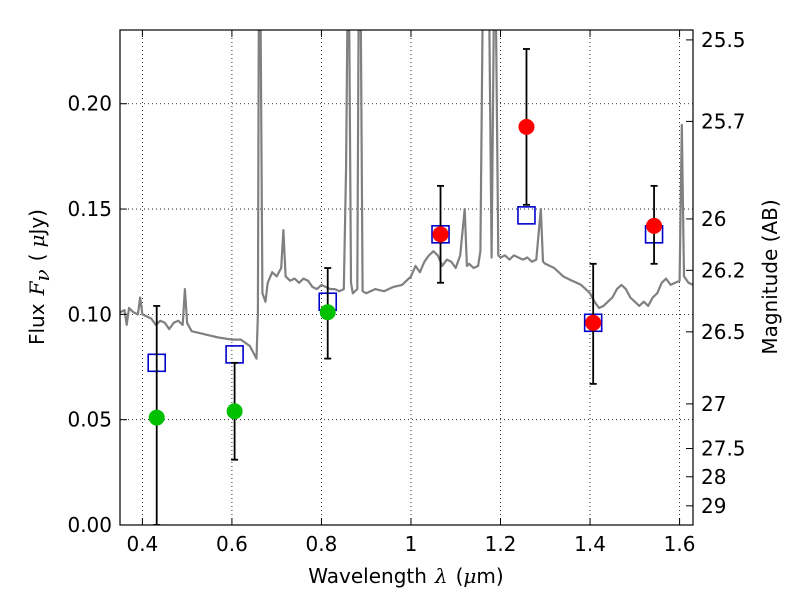  What do you see at coordinates (713, 477) in the screenshot?
I see `mag-tick-label: 28` at bounding box center [713, 477].